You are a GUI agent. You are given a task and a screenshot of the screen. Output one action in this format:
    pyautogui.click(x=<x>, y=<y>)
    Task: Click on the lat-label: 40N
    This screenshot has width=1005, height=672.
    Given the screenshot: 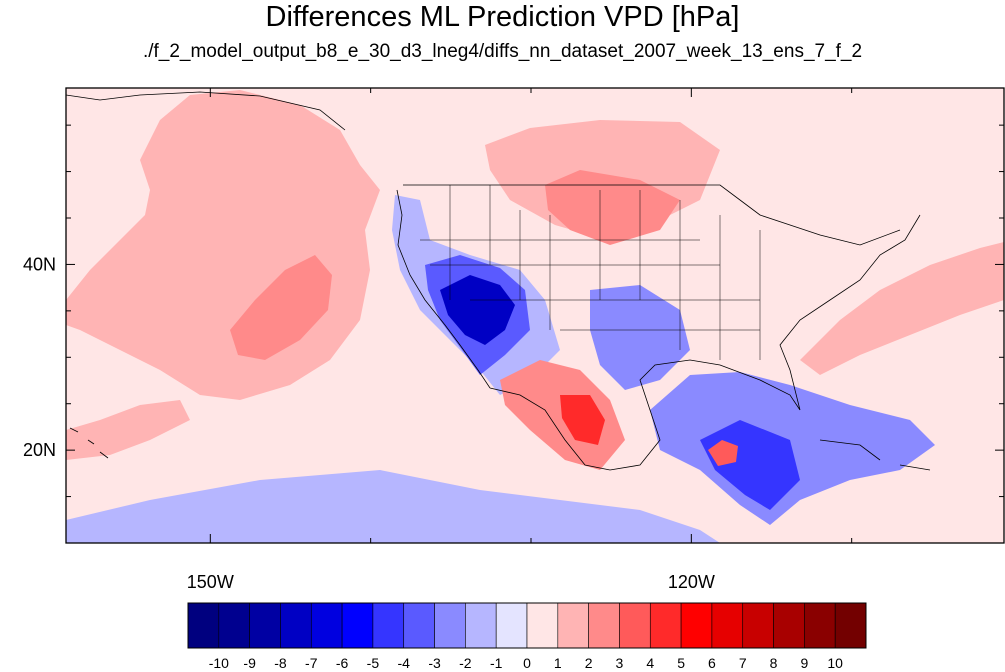 What is the action you would take?
    pyautogui.click(x=39, y=264)
    